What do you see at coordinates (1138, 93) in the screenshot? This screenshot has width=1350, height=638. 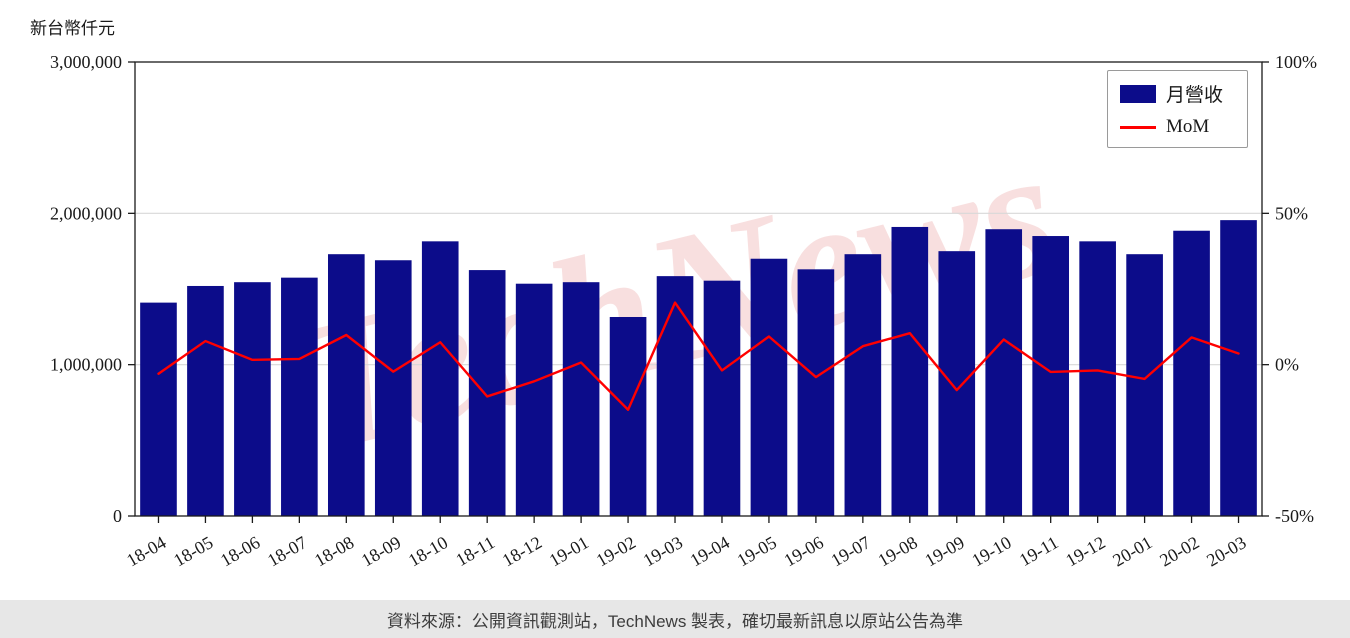 I see `revenue-bar-swatch-icon` at bounding box center [1138, 93].